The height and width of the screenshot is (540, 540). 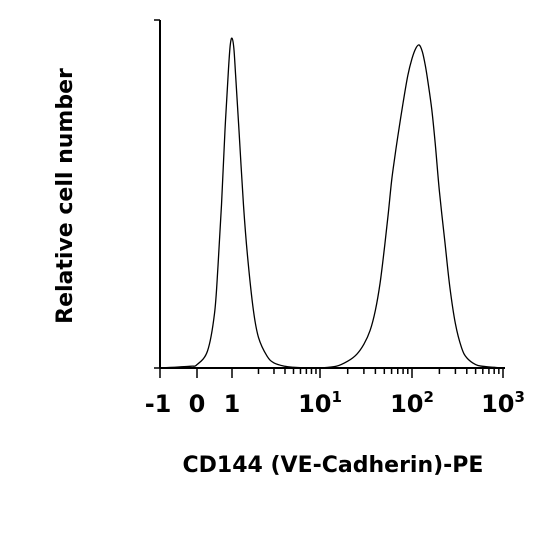 I want to click on x-tick-label: -1, so click(x=158, y=404).